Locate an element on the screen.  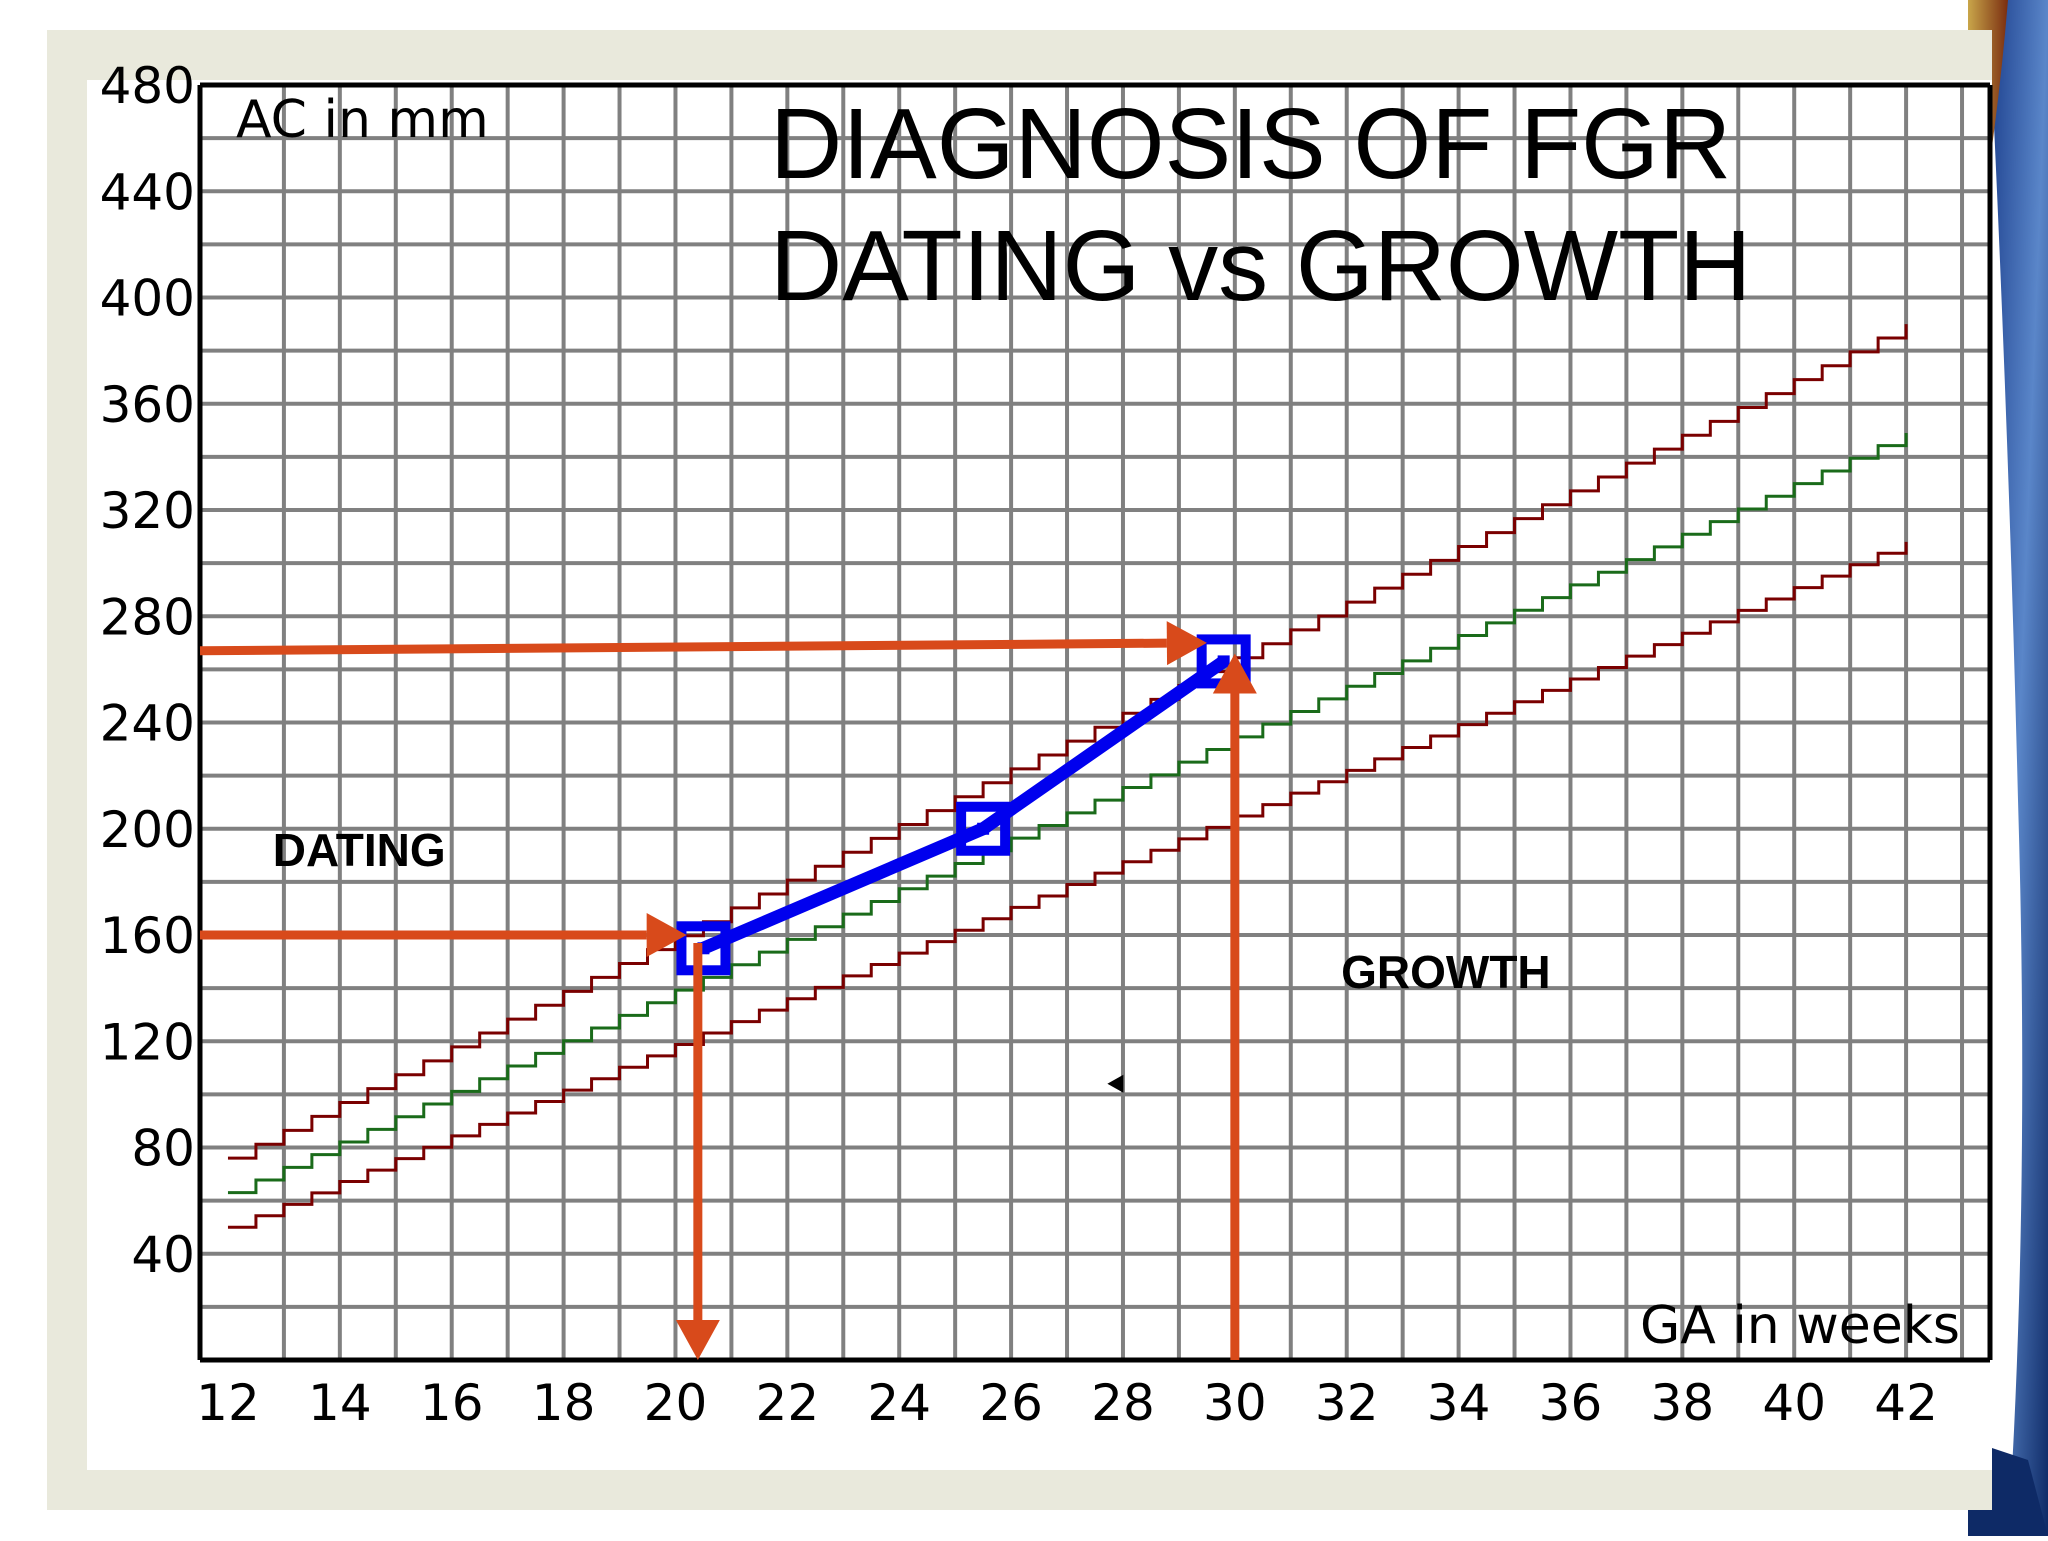
x-tick-label: 12 is located at coordinates (228, 1403).